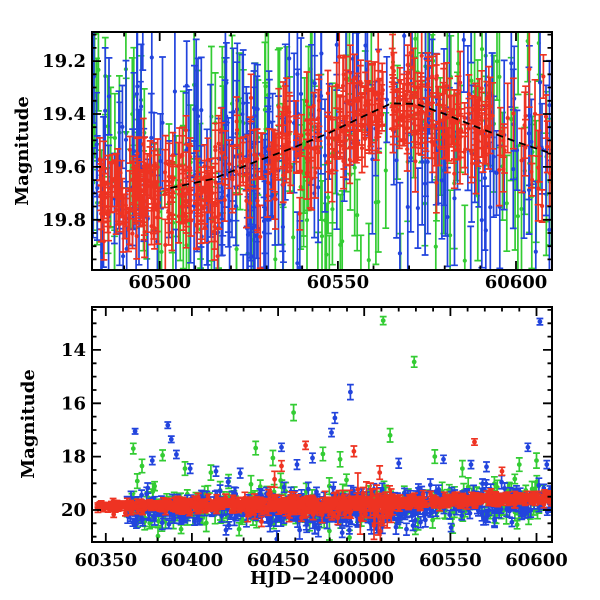  I want to click on top-y-axis-title: Magnitude, so click(22, 151).